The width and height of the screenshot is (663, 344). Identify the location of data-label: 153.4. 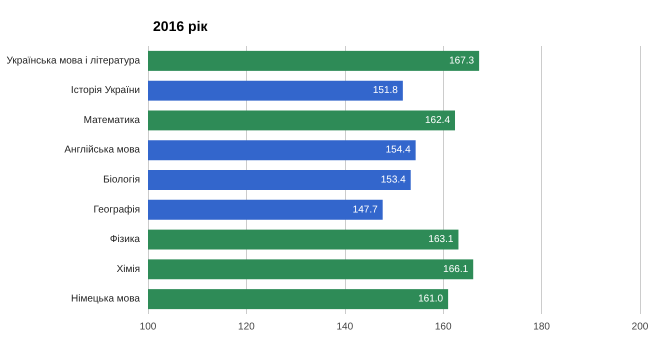
(393, 180).